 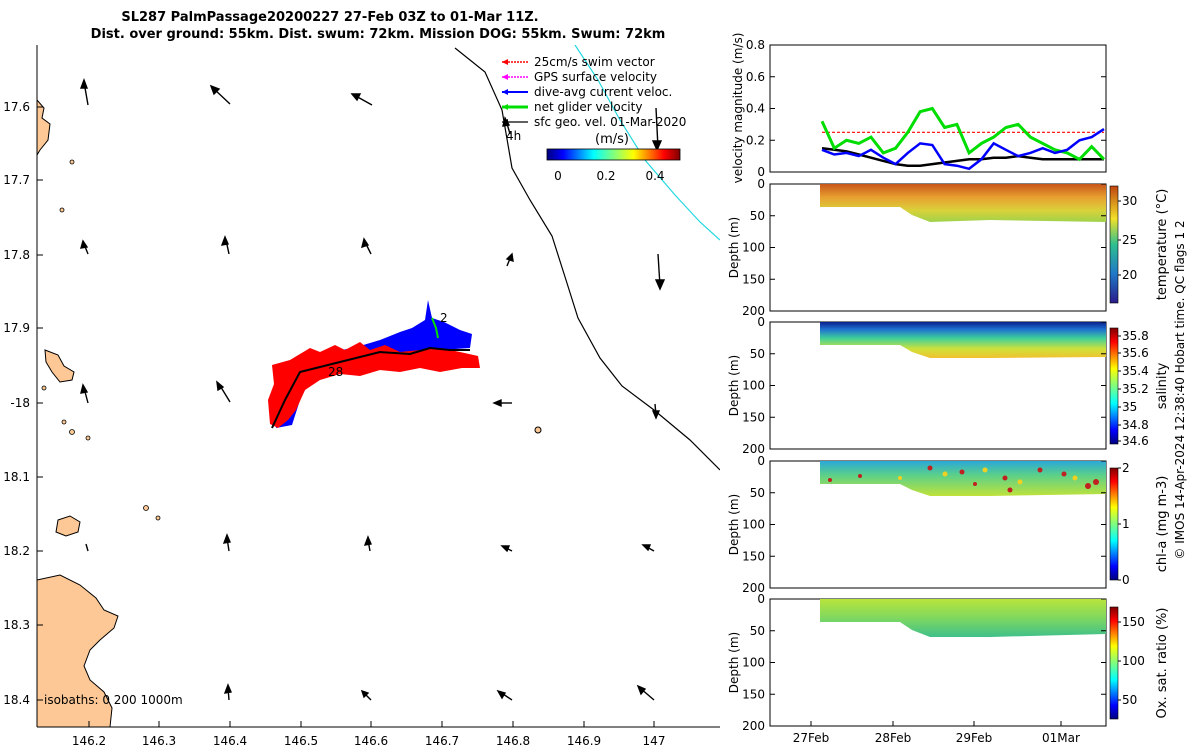 I want to click on colorbar-tick-0: 0, so click(x=558, y=176).